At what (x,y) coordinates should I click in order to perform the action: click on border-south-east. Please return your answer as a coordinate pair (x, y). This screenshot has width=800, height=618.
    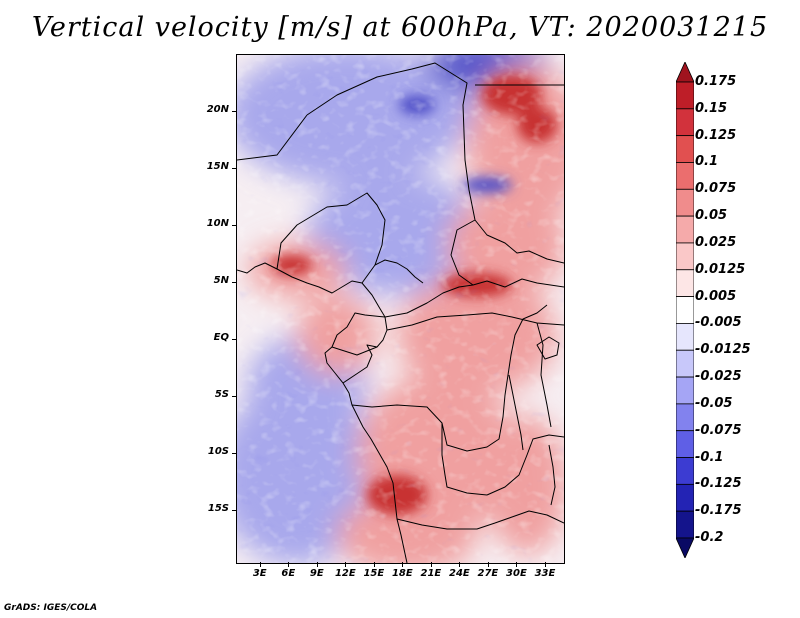
    Looking at the image, I should click on (529, 517).